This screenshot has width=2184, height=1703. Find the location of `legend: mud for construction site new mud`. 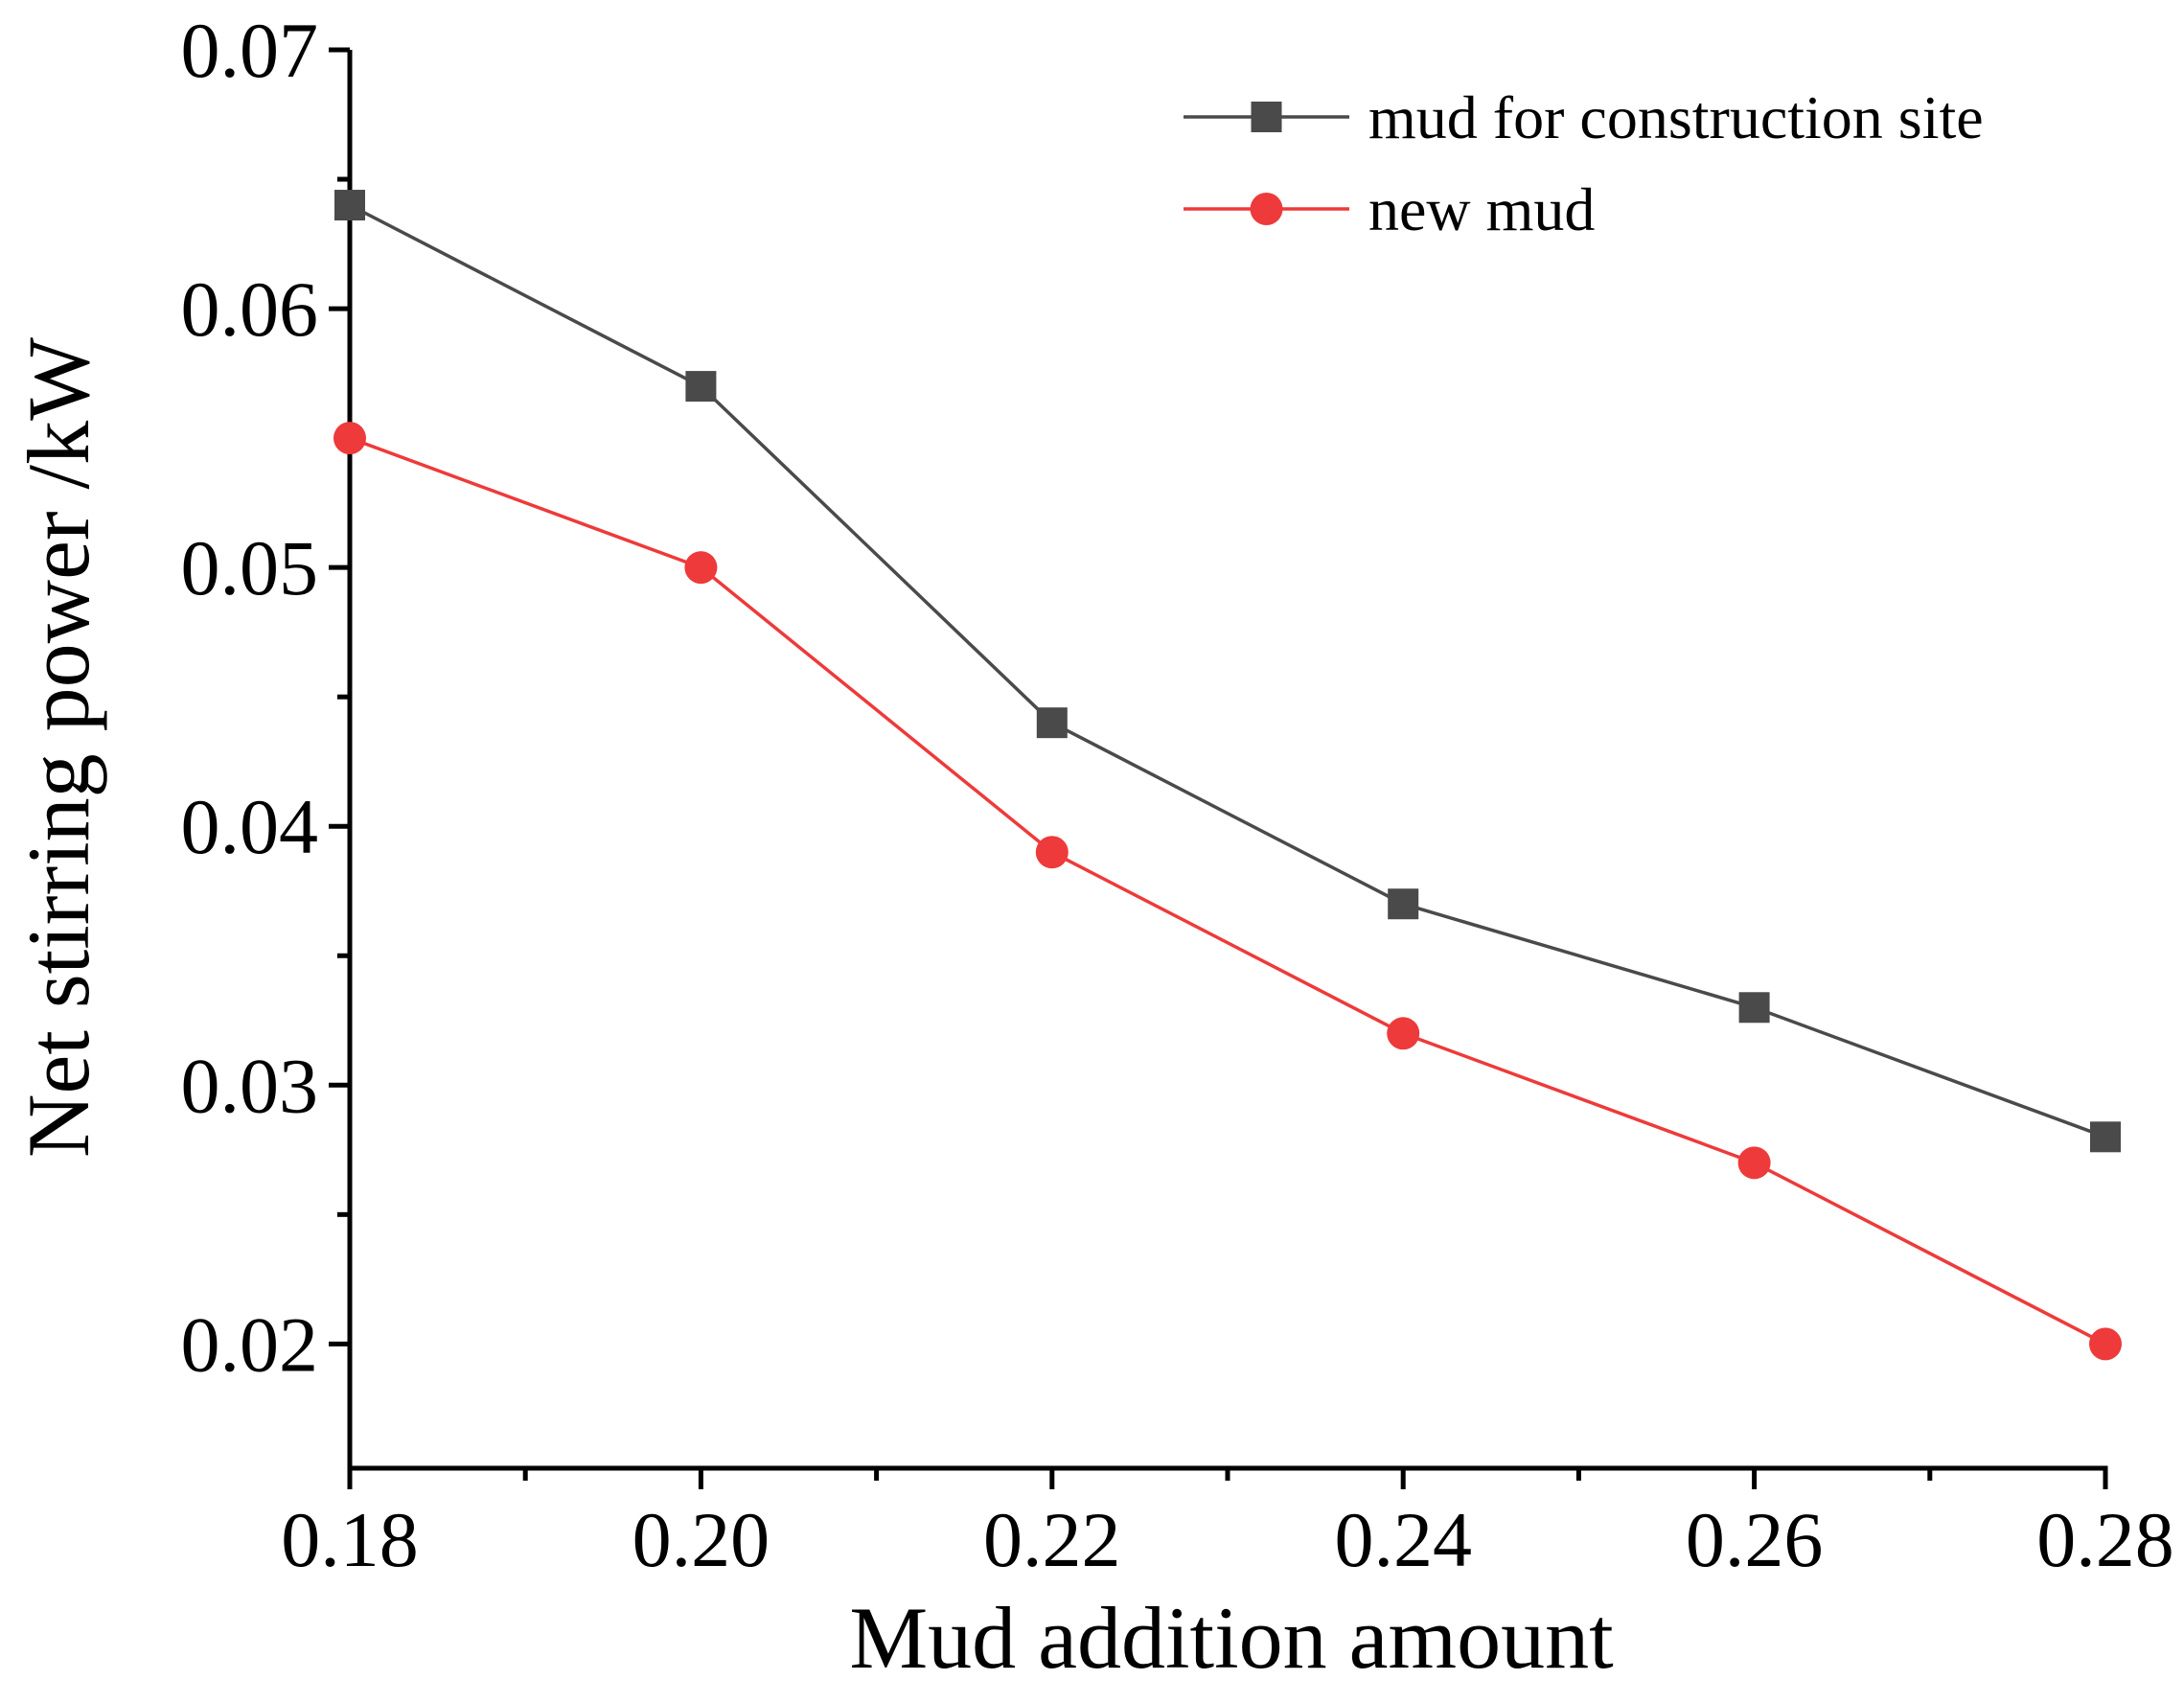

legend: mud for construction site new mud is located at coordinates (1584, 163).